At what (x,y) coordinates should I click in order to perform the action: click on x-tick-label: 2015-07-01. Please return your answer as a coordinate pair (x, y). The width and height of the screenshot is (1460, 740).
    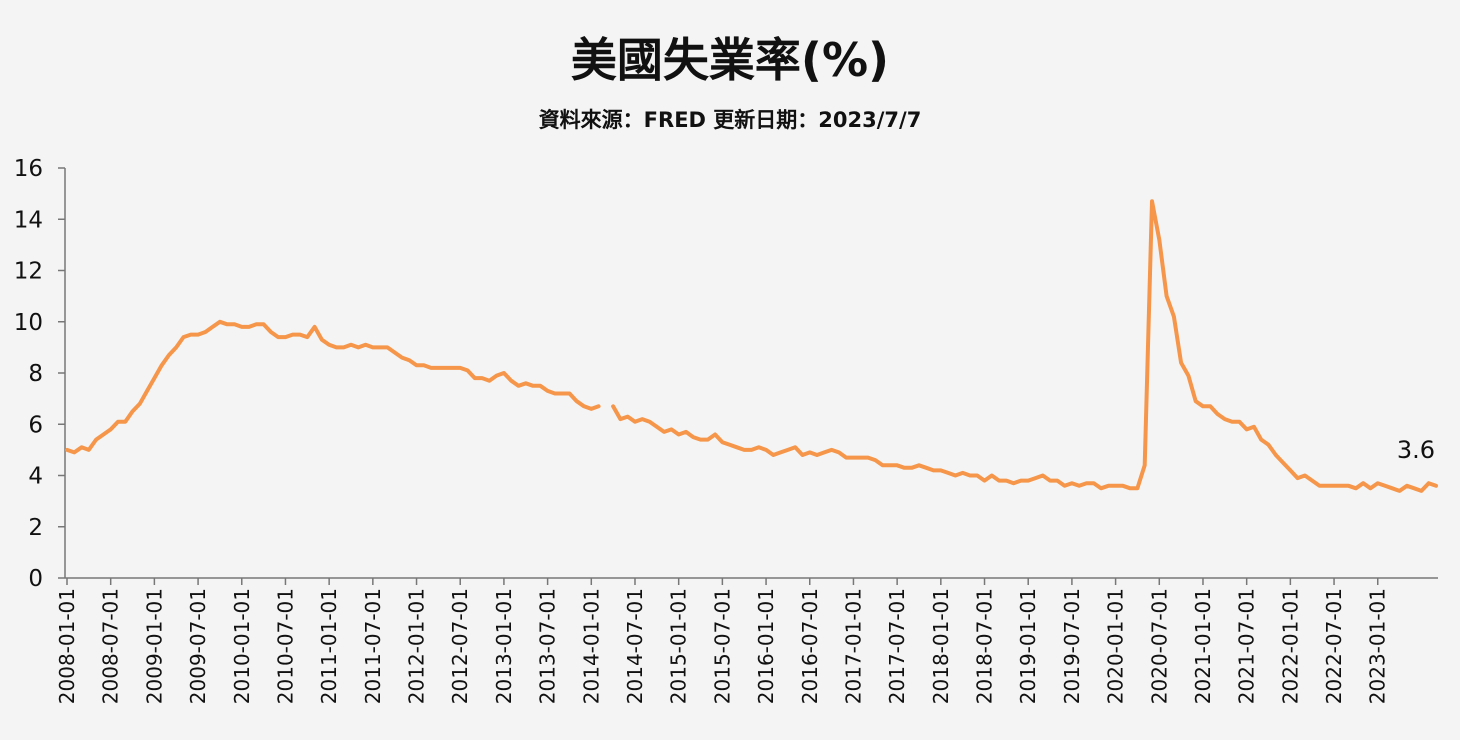
    Looking at the image, I should click on (722, 646).